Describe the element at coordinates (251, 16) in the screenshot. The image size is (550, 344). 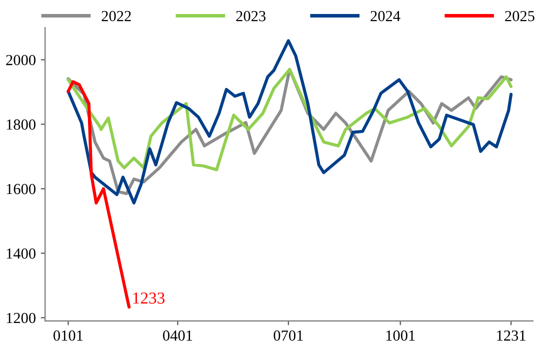
I see `legend-label: 2023` at that location.